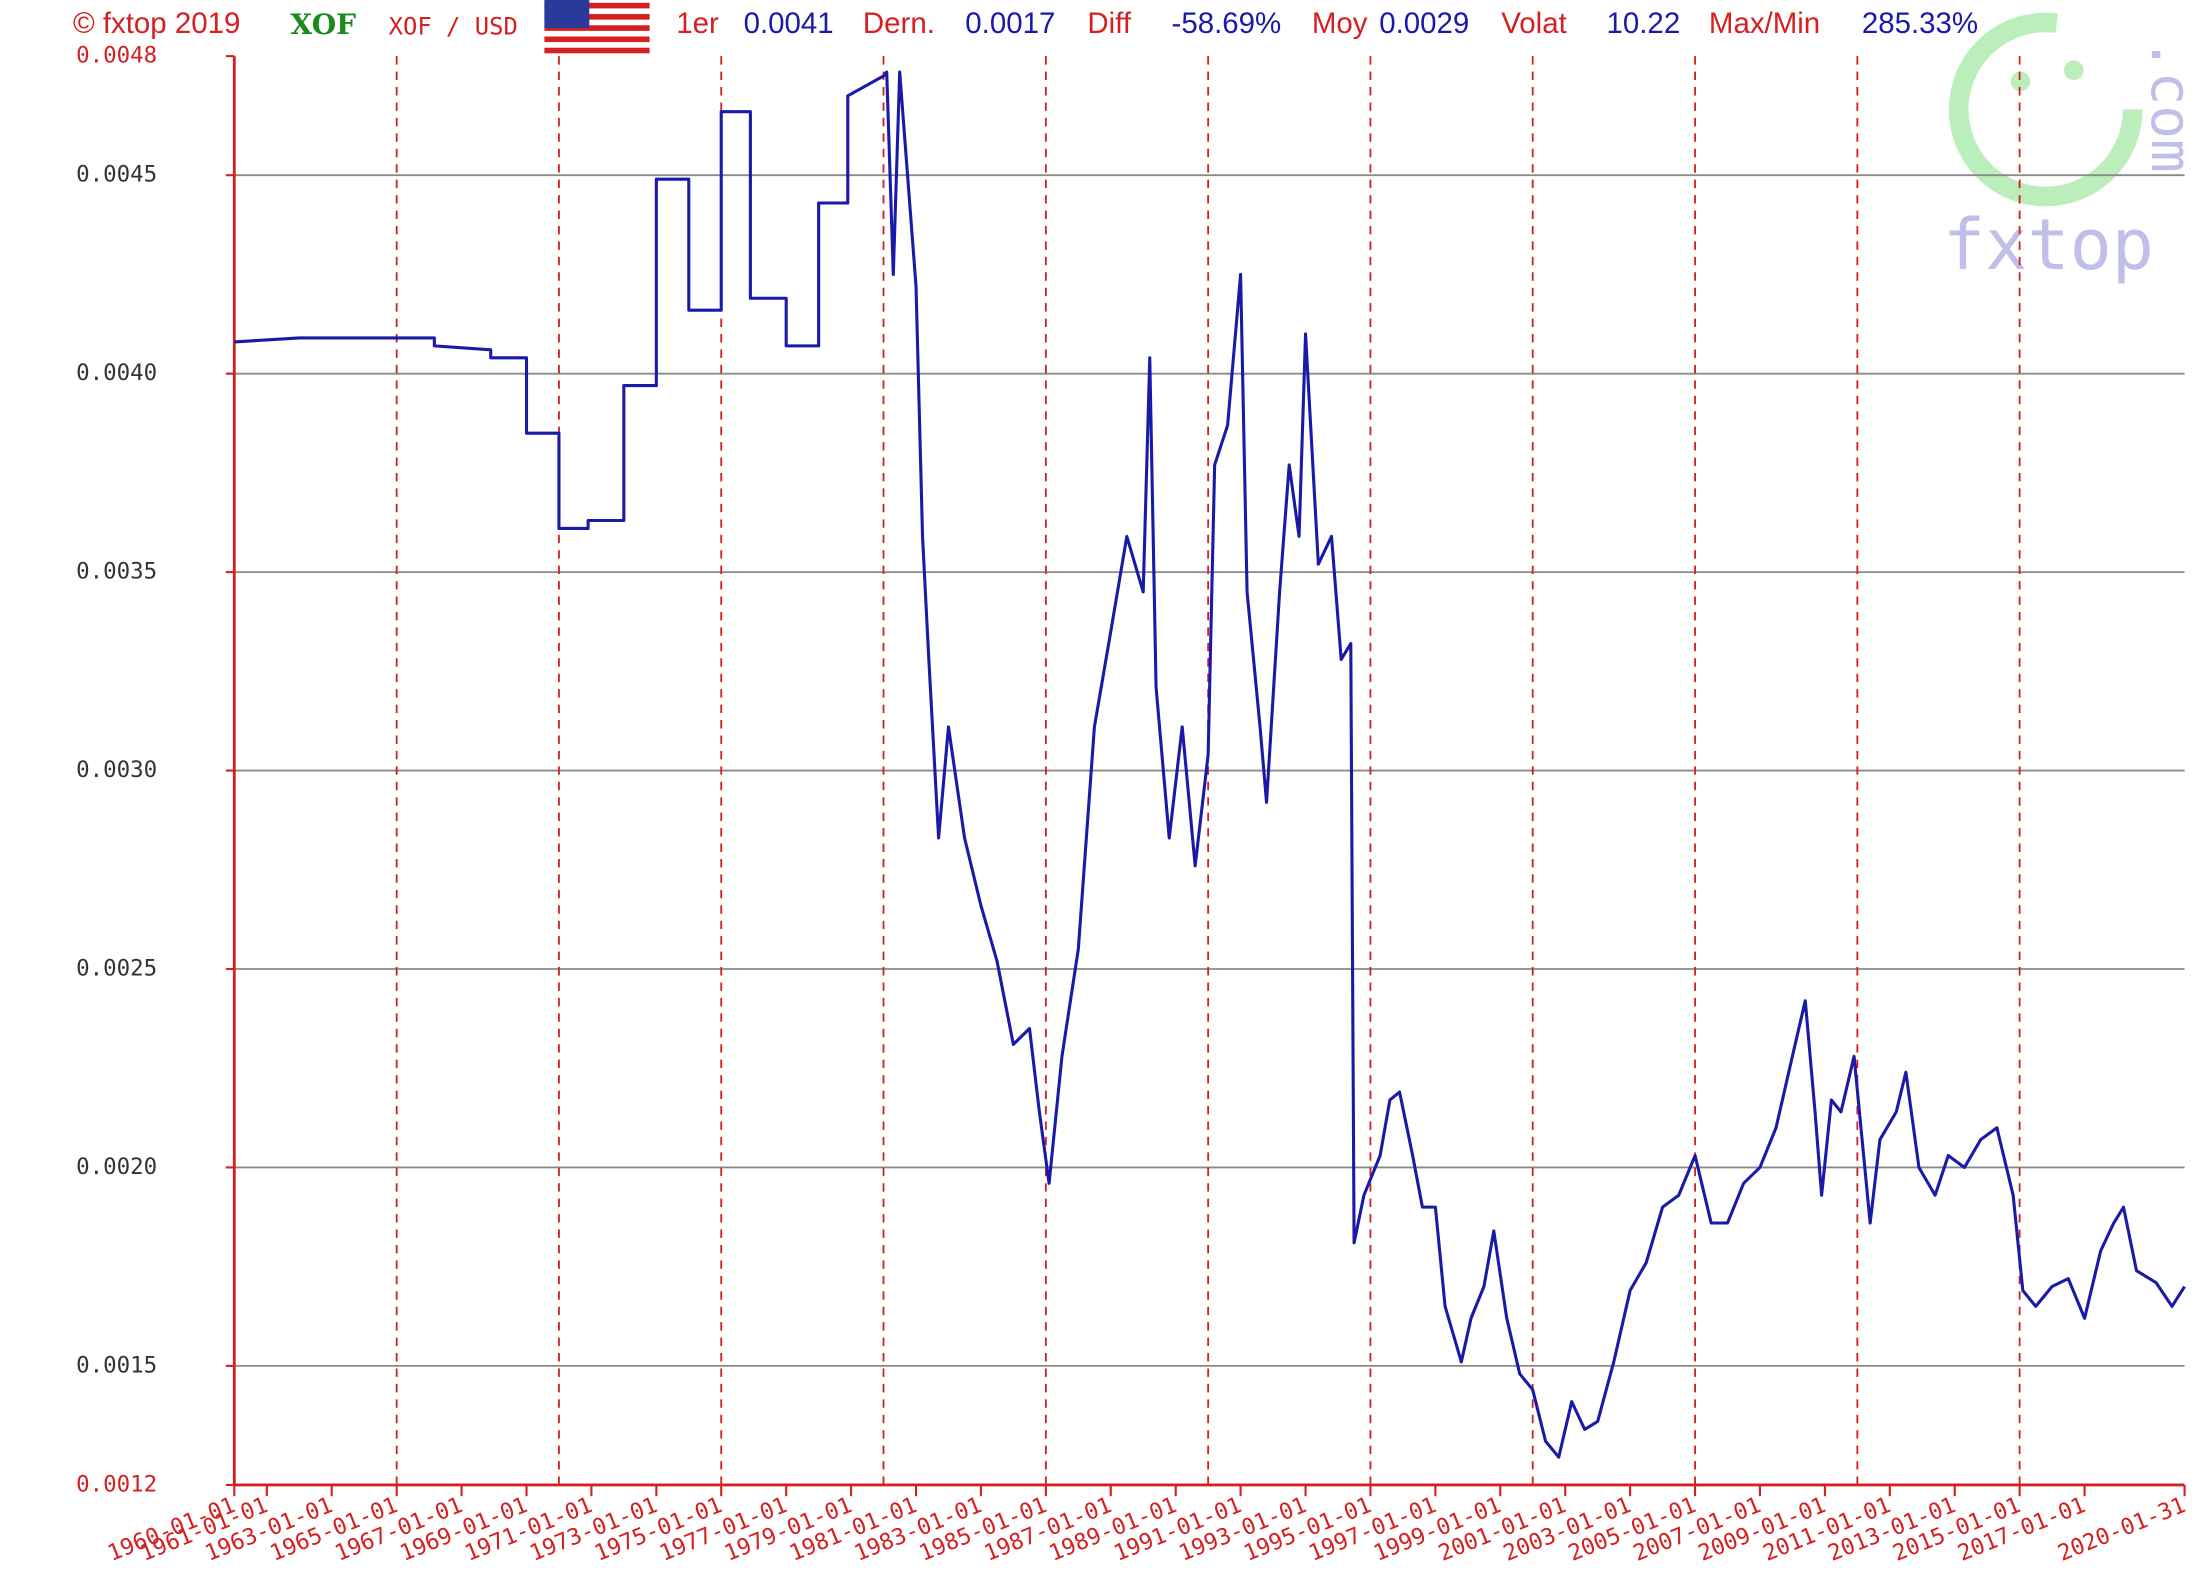  I want to click on stat-label: Dern., so click(899, 23).